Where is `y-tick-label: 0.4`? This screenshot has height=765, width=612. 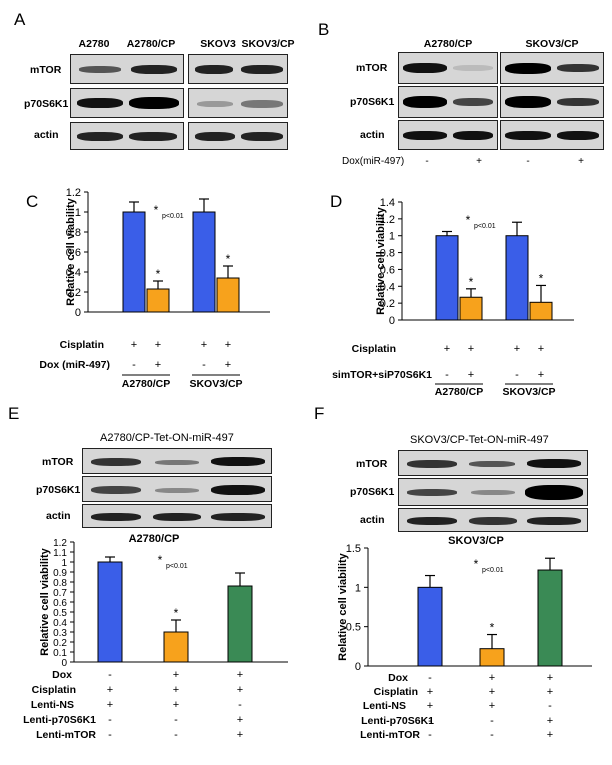
y-tick-label: 0.4 is located at coordinates (60, 623).